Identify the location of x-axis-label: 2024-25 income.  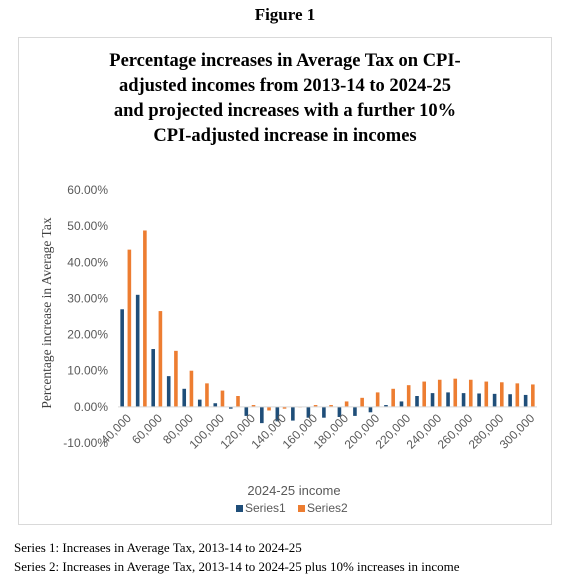
(293, 490).